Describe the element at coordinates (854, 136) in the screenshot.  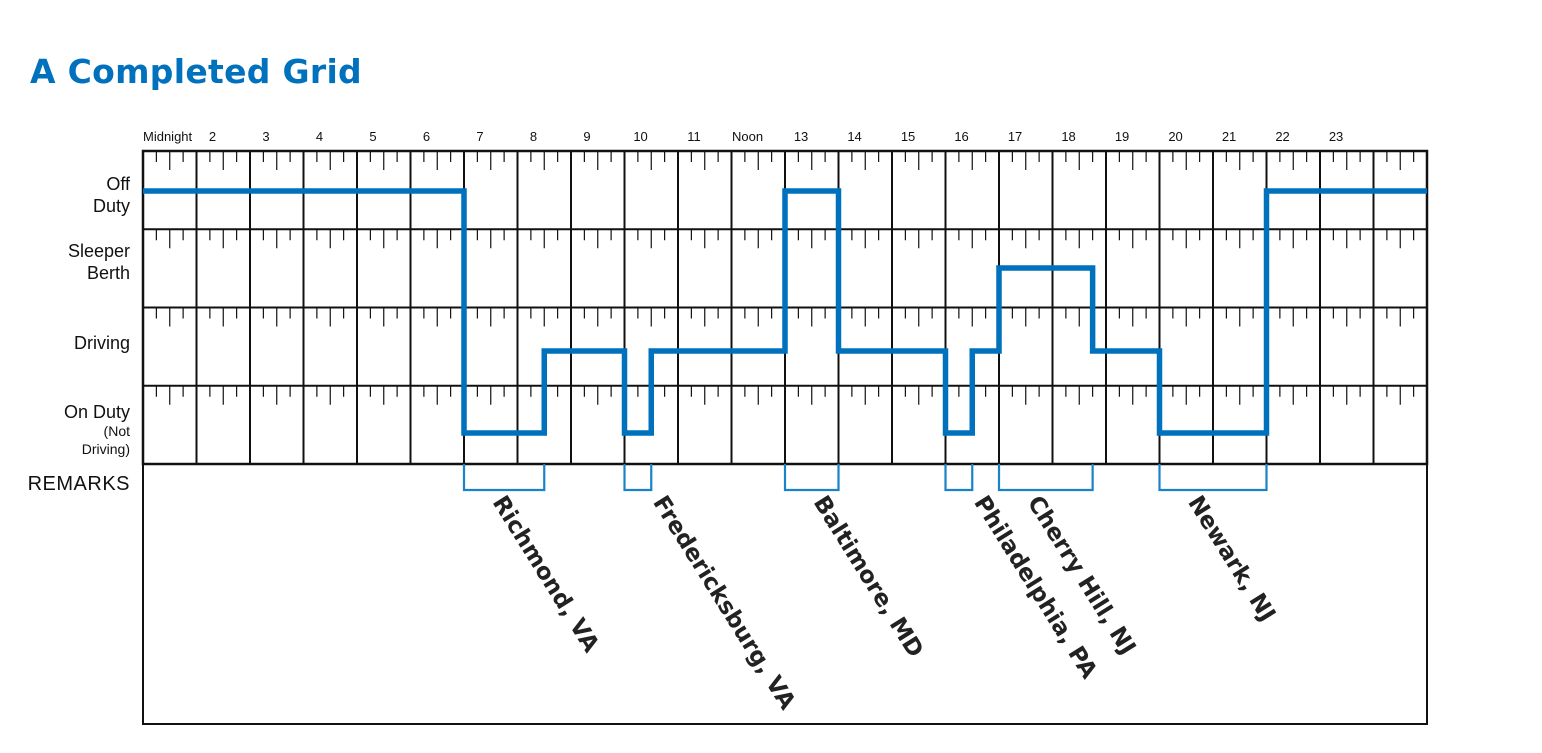
I see `hour-label: 14` at that location.